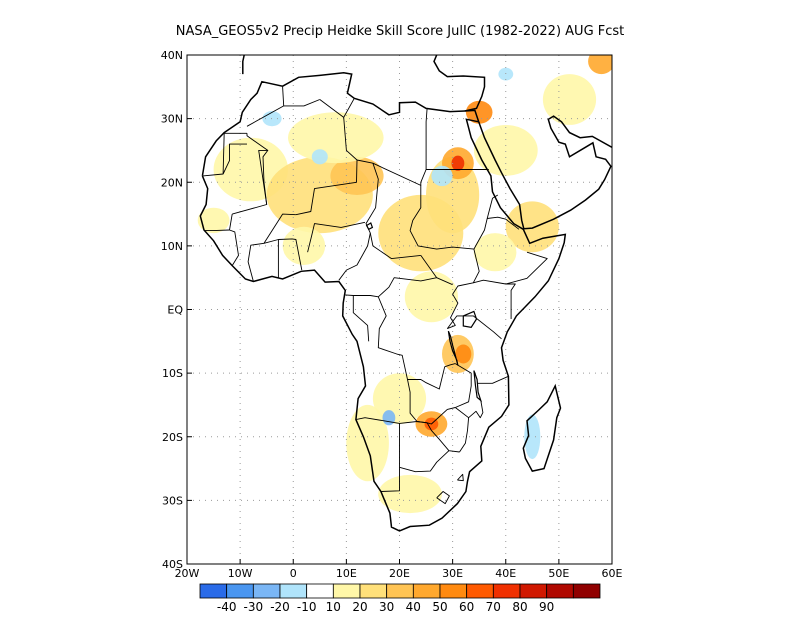 The width and height of the screenshot is (800, 618). Describe the element at coordinates (172, 182) in the screenshot. I see `lat-tick-label: 20N` at that location.